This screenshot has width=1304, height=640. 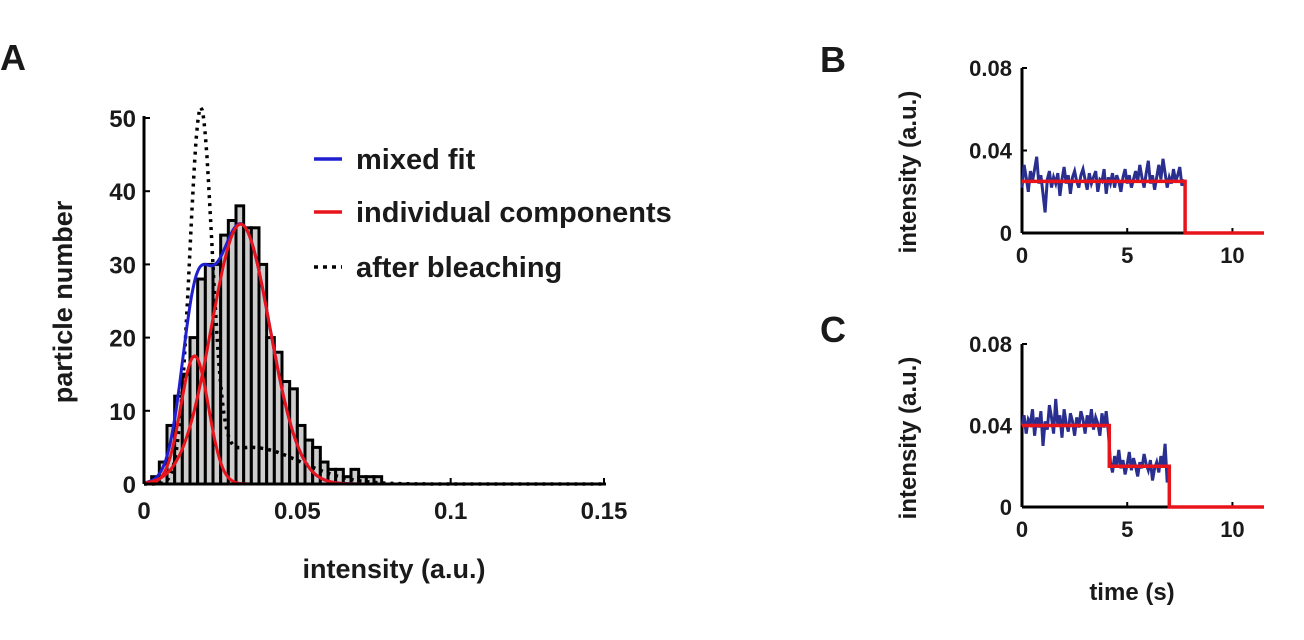 I want to click on legend-label: individual components, so click(x=514, y=213).